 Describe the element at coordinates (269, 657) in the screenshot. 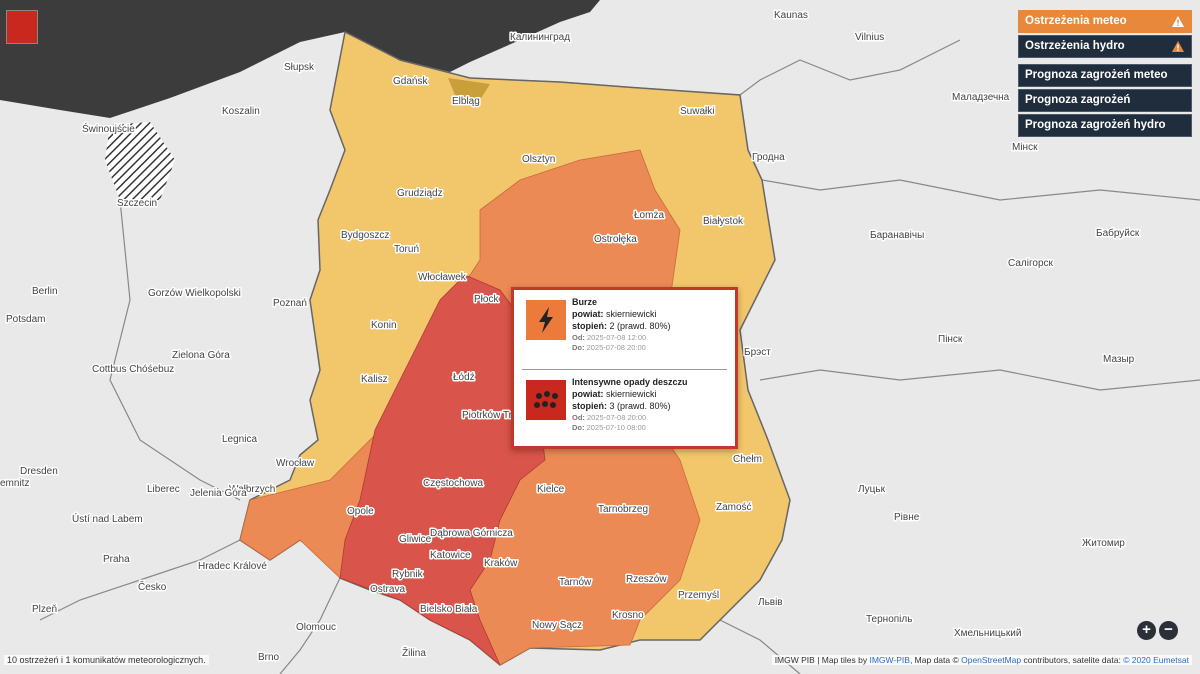

I see `city-label: Brno` at that location.